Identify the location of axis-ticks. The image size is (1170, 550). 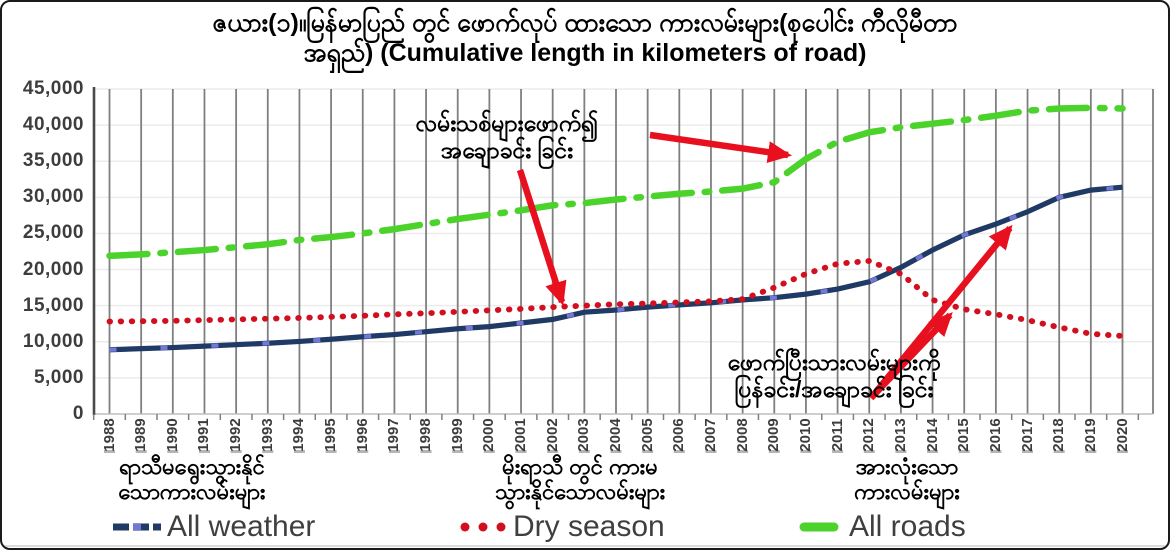
(616, 433).